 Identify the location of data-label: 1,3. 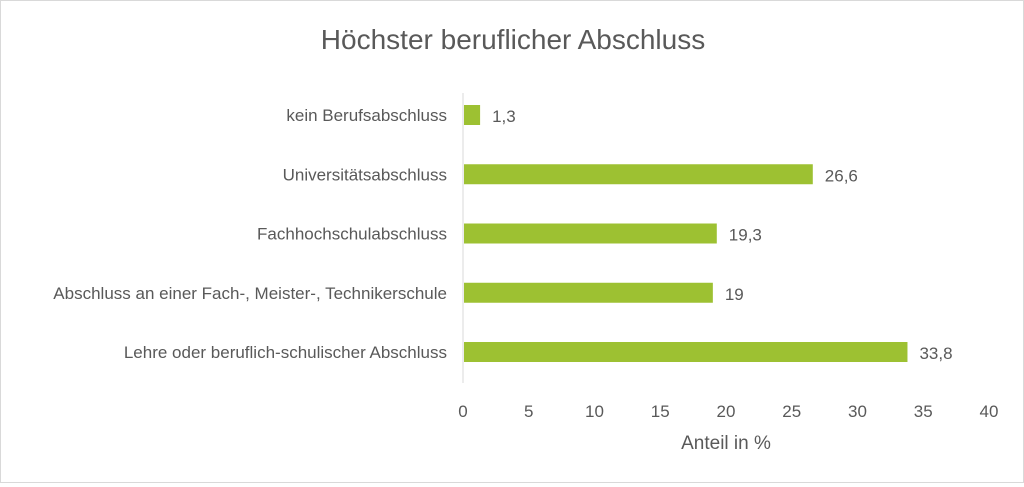
(504, 116).